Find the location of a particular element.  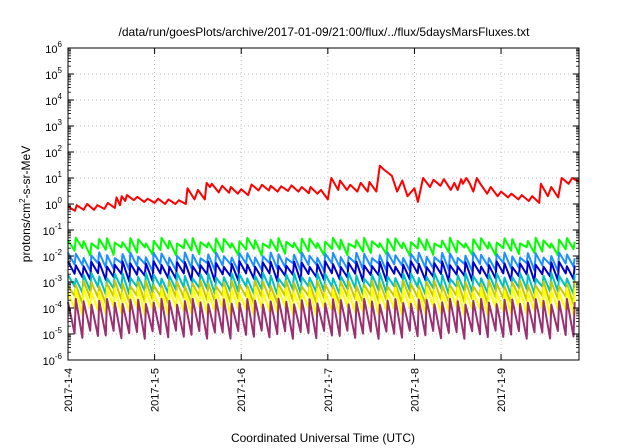

y-tick-label: 10⁶ is located at coordinates (53, 48).